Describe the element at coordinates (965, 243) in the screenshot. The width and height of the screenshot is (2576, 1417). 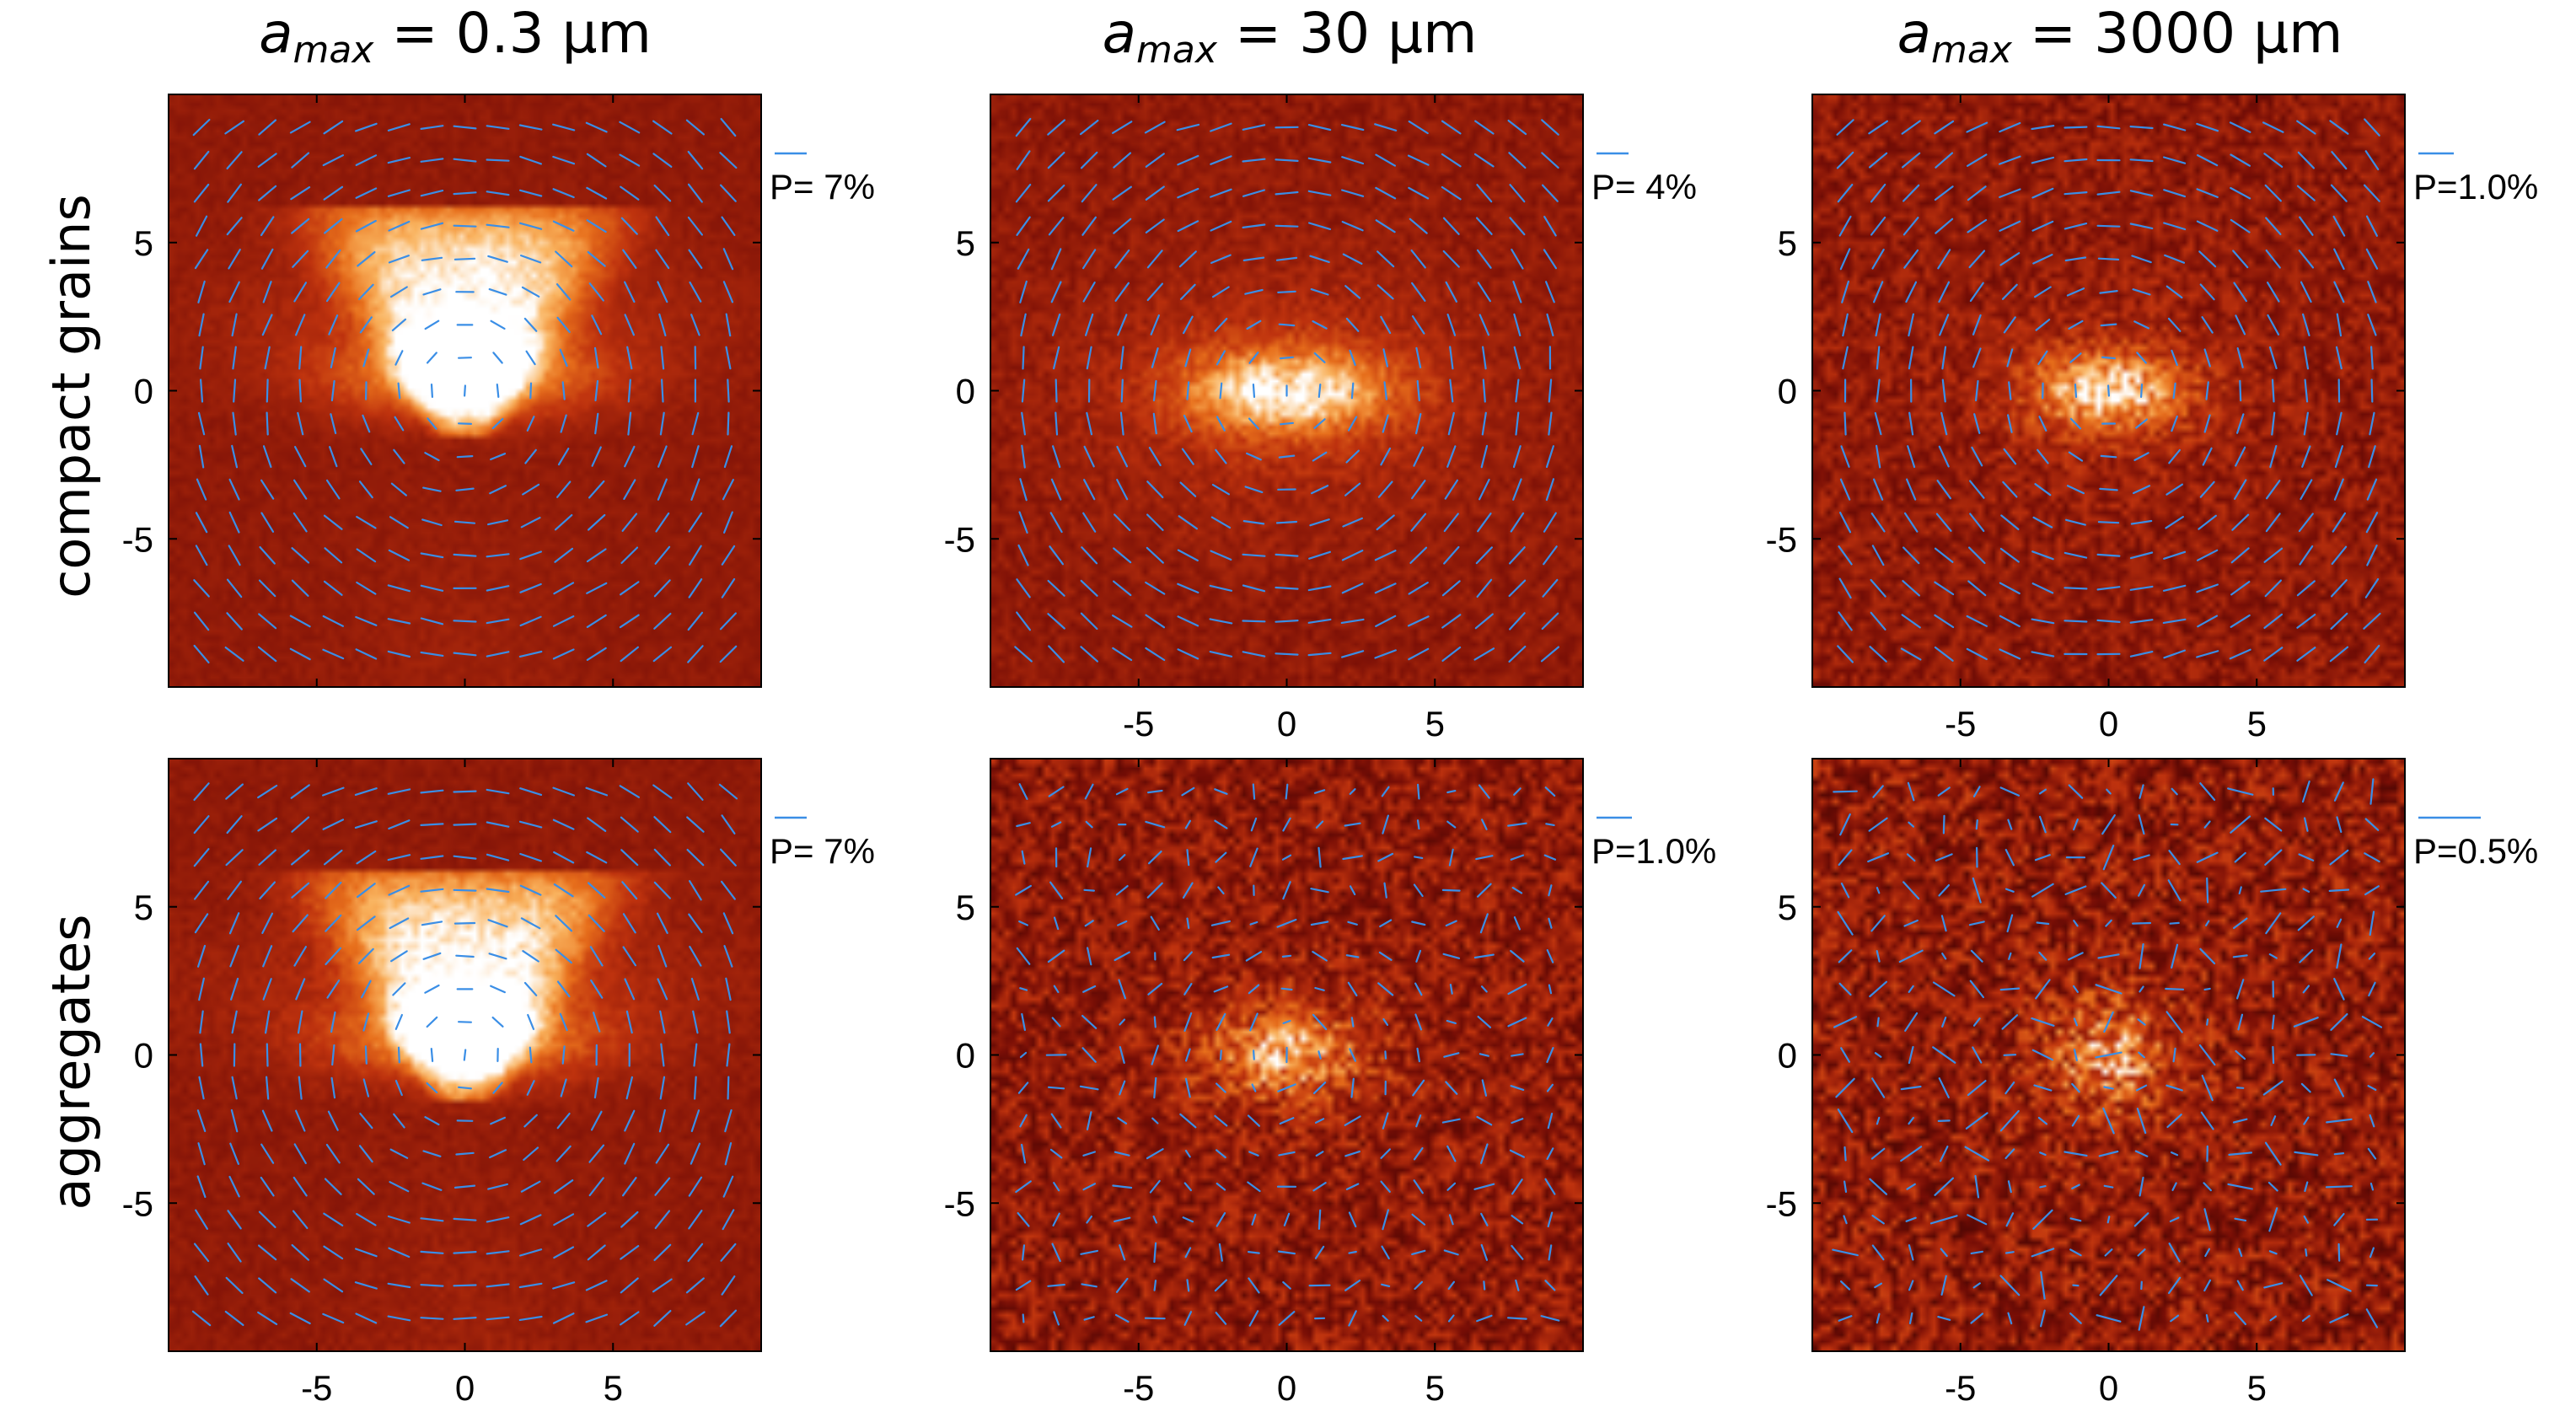
I see `y-tick-label: 5` at that location.